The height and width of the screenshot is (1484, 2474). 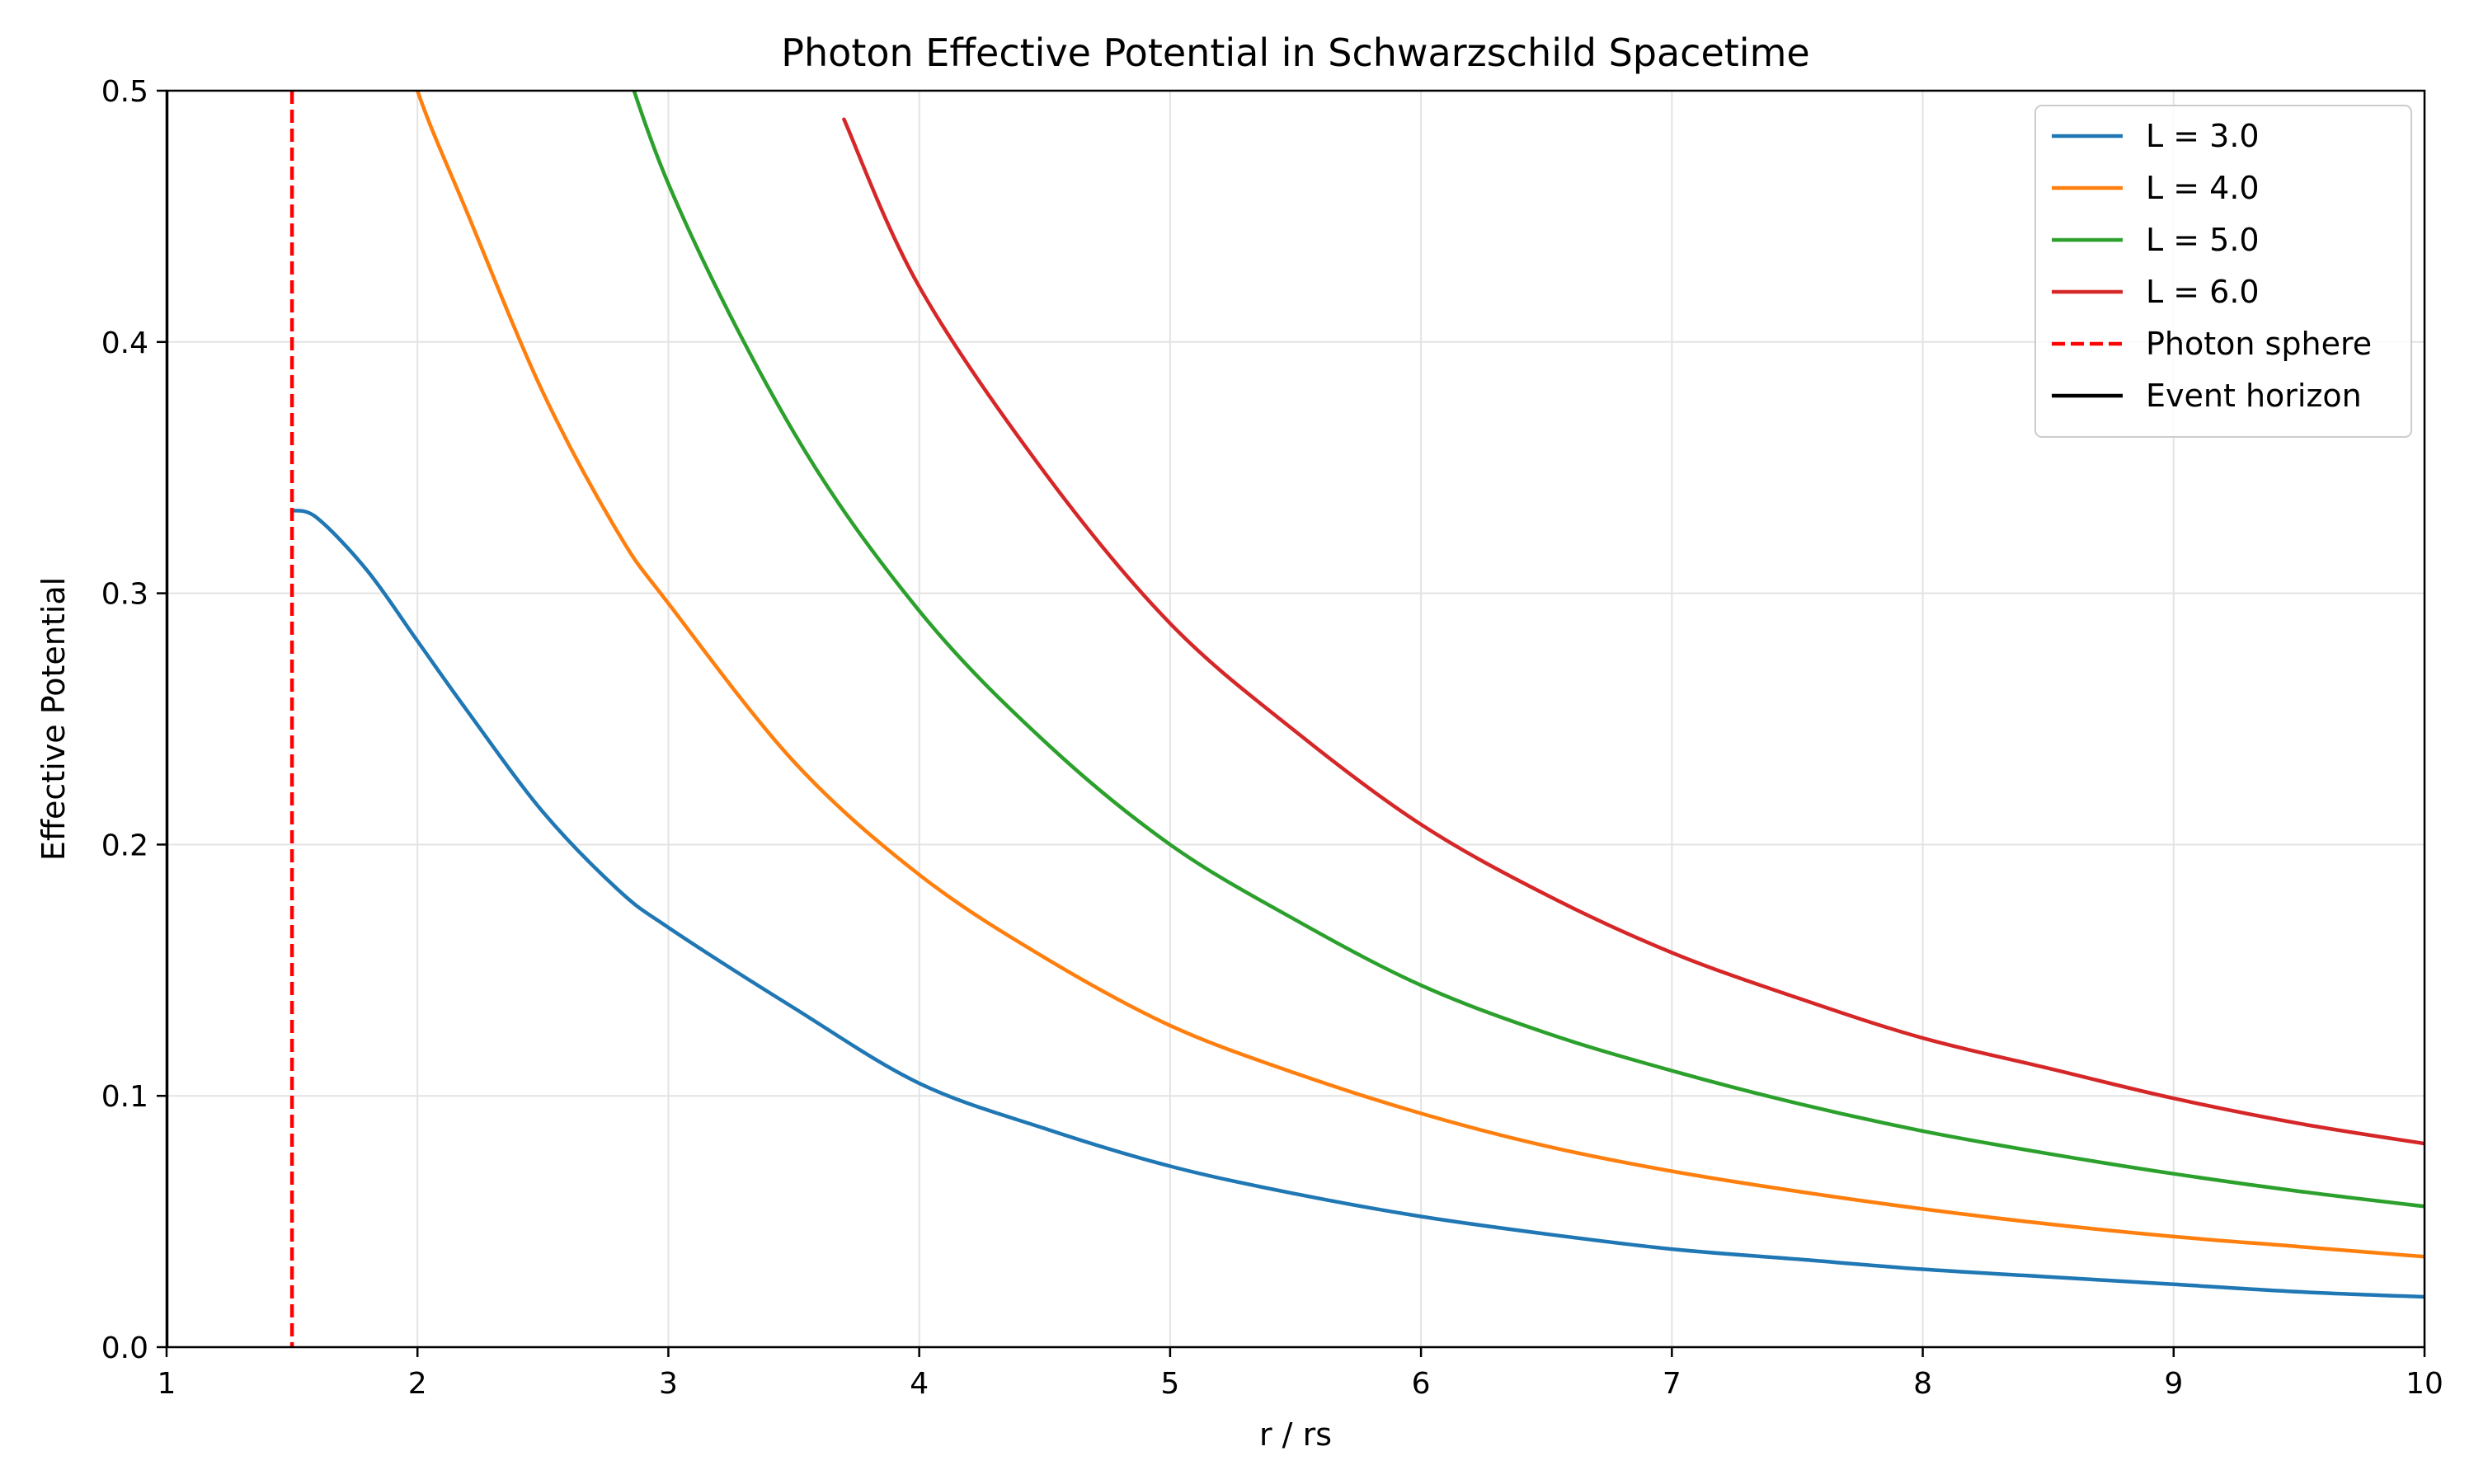 I want to click on x-tick-label: 3, so click(x=668, y=1384).